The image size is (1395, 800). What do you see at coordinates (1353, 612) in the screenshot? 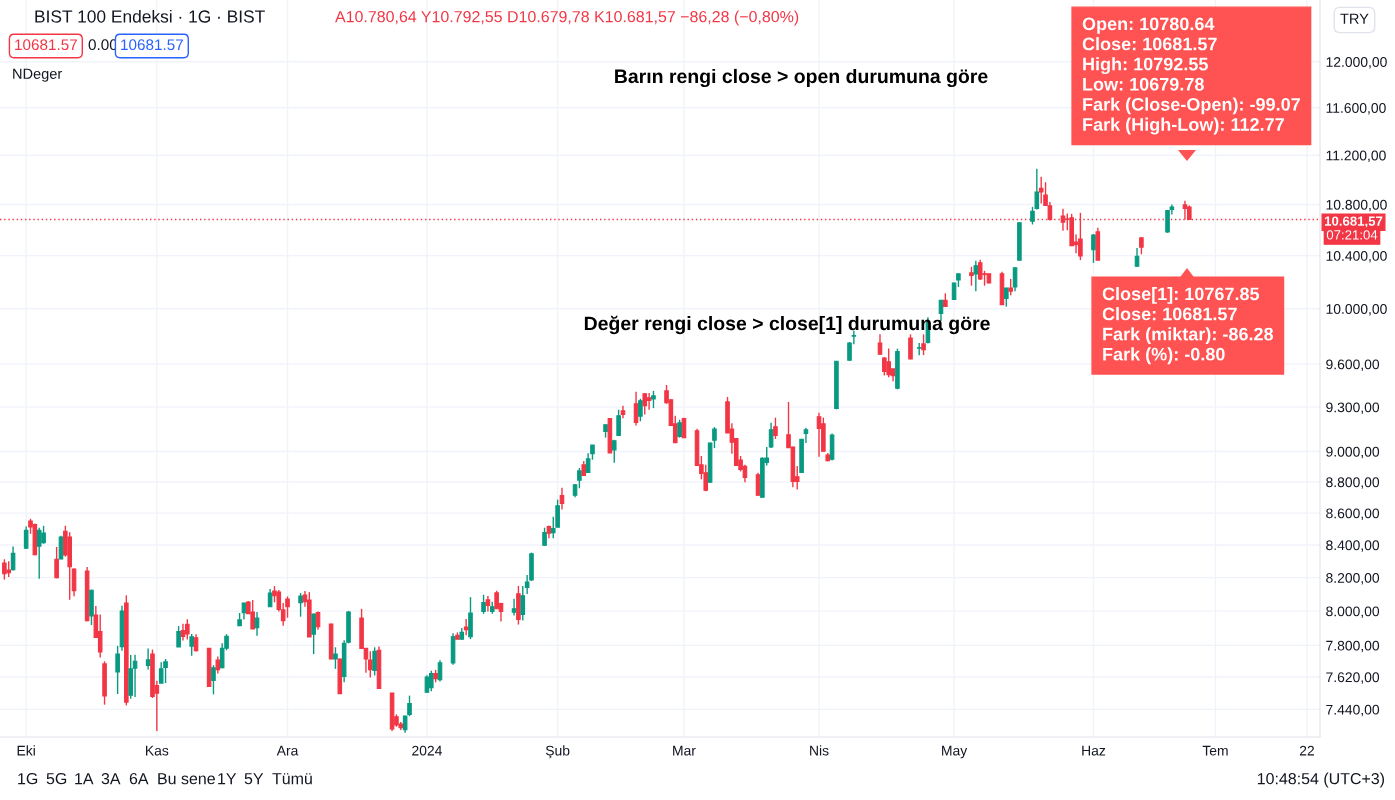
I see `y-tick-label: 8.000,00` at bounding box center [1353, 612].